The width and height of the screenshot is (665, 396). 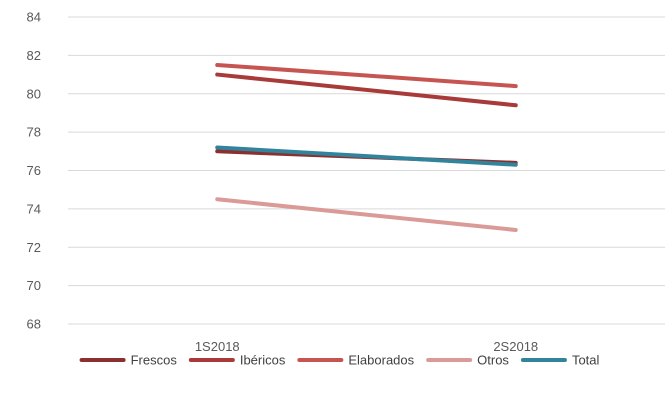 I want to click on x-axis-ticks: 1S2018 2S2018, so click(x=366, y=346).